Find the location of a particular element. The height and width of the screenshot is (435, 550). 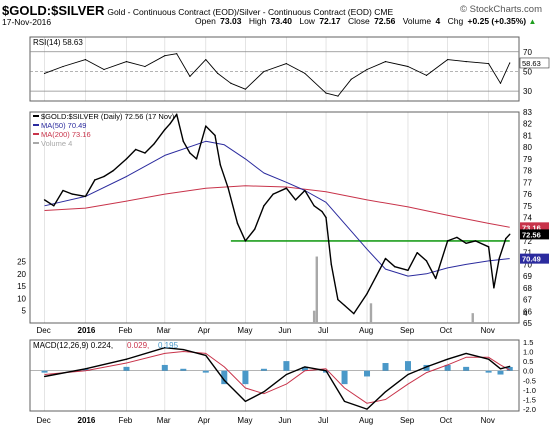

price-value-box is located at coordinates (534, 234).